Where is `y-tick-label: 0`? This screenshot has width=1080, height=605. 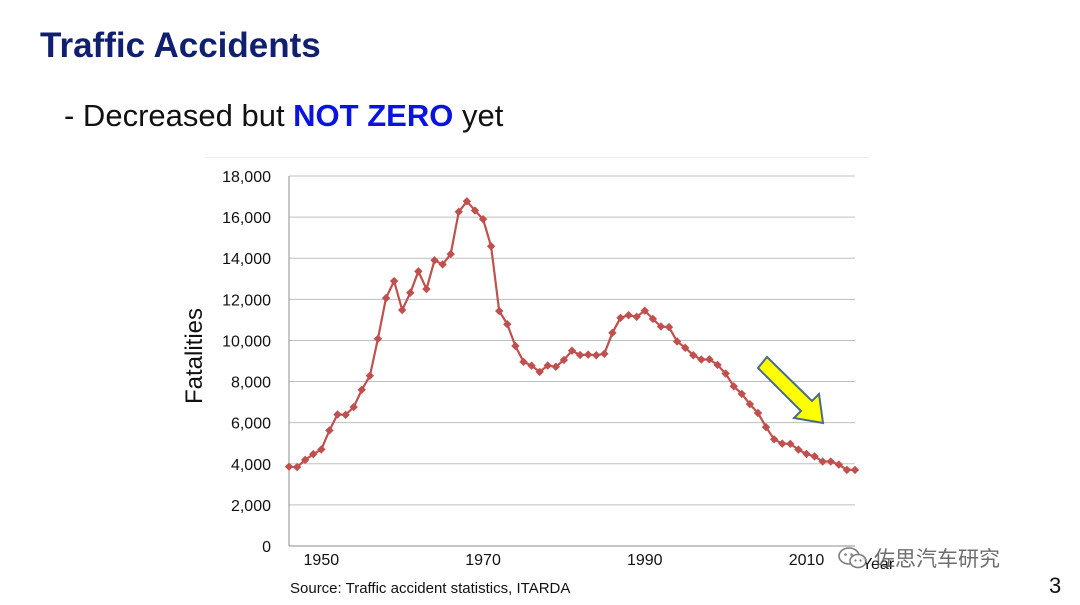
y-tick-label: 0 is located at coordinates (266, 547).